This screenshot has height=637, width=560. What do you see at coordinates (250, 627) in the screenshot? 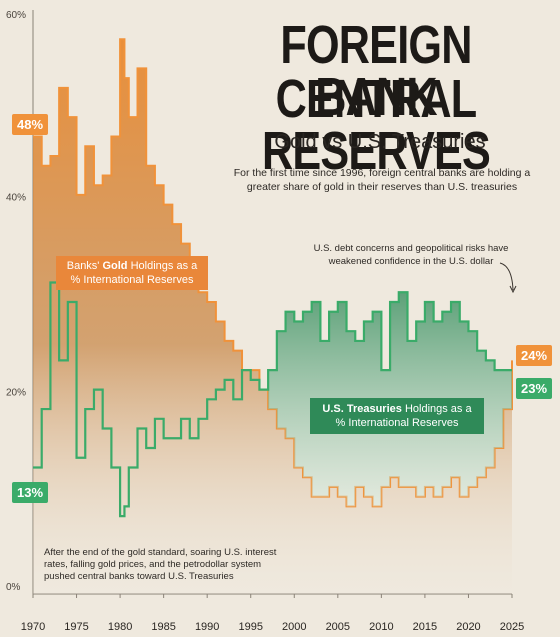
I see `x-tick-label: 1995` at bounding box center [250, 627].